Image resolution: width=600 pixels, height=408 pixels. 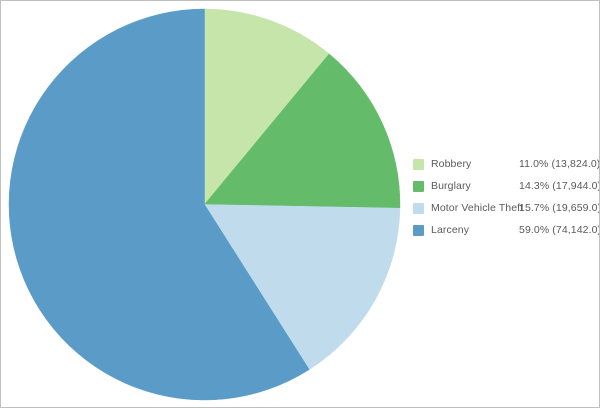 I want to click on legend-label: Burglary, so click(x=451, y=186).